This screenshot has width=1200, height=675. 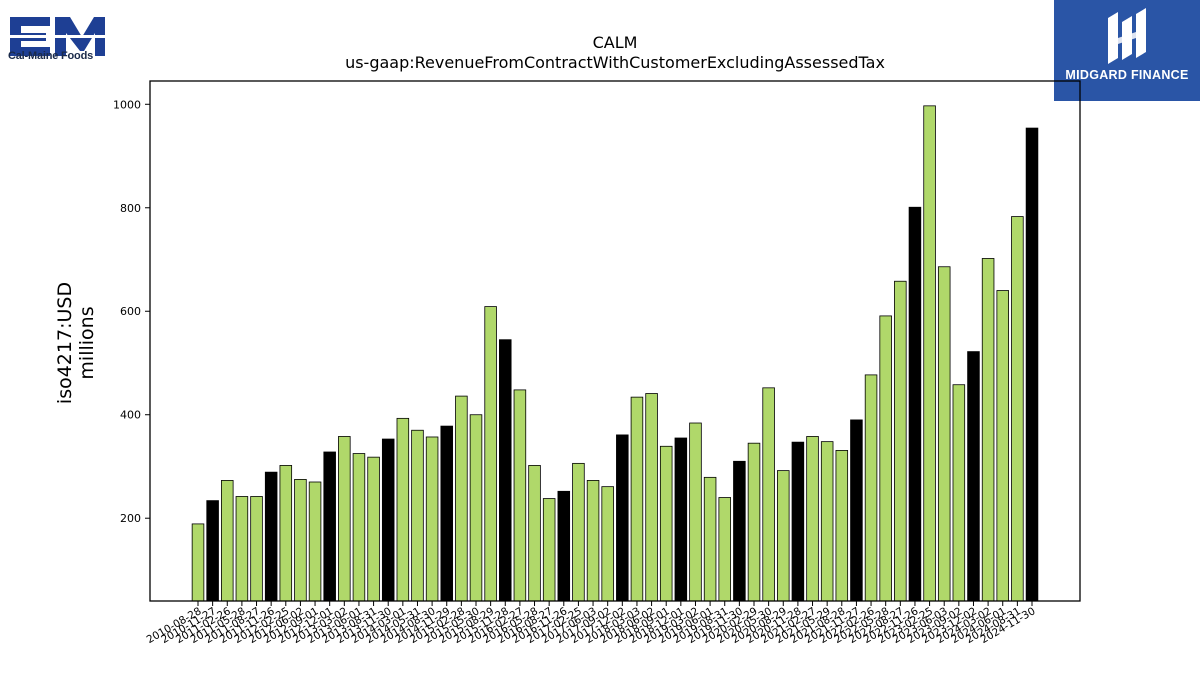 I want to click on chart-title: CALM, so click(x=615, y=42).